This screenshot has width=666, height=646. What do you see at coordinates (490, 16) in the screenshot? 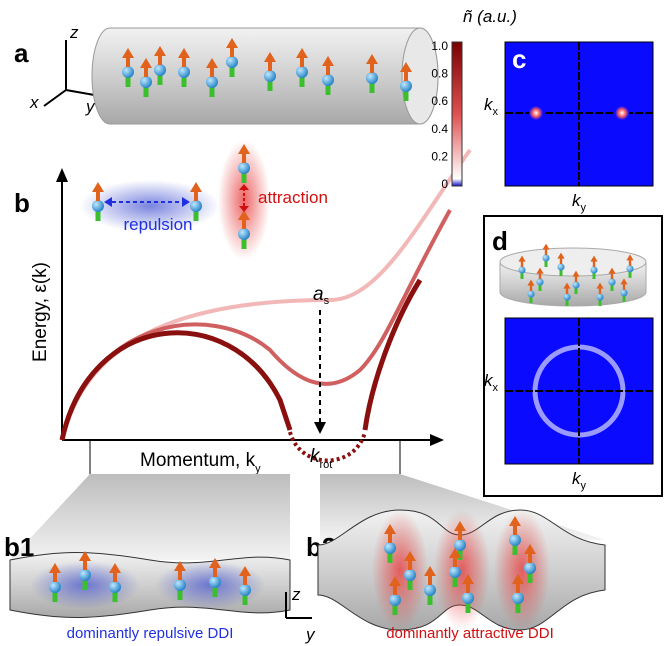
I see `colorbar-title: ñ (a.u.)` at bounding box center [490, 16].